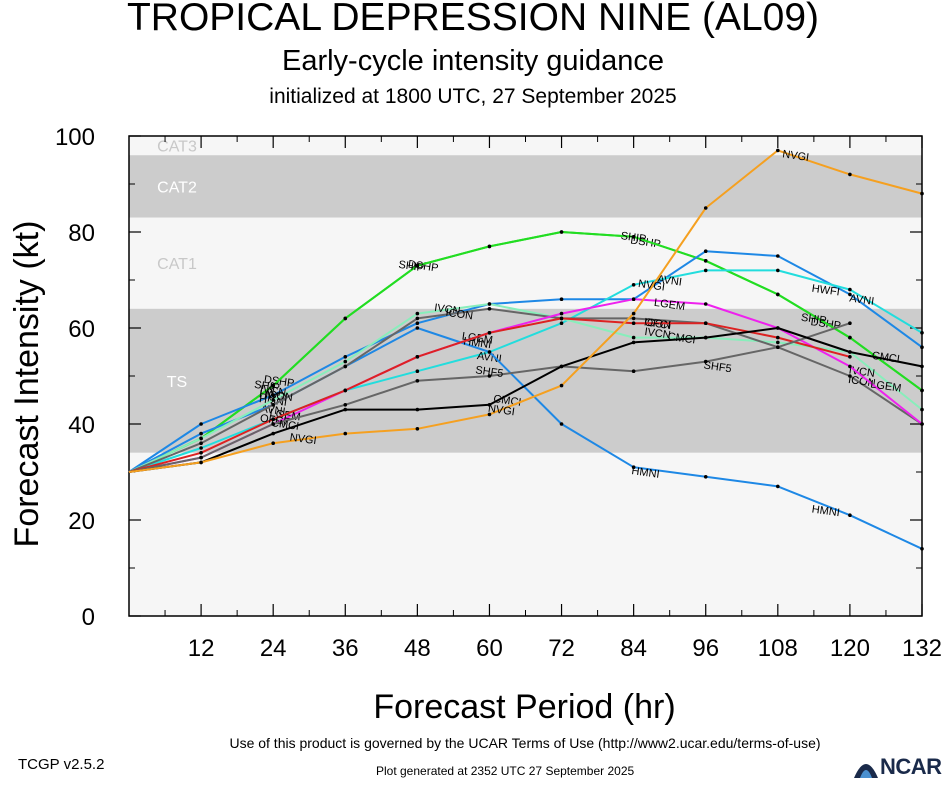 The height and width of the screenshot is (785, 946). Describe the element at coordinates (417, 648) in the screenshot. I see `x-tick-label: 48` at that location.